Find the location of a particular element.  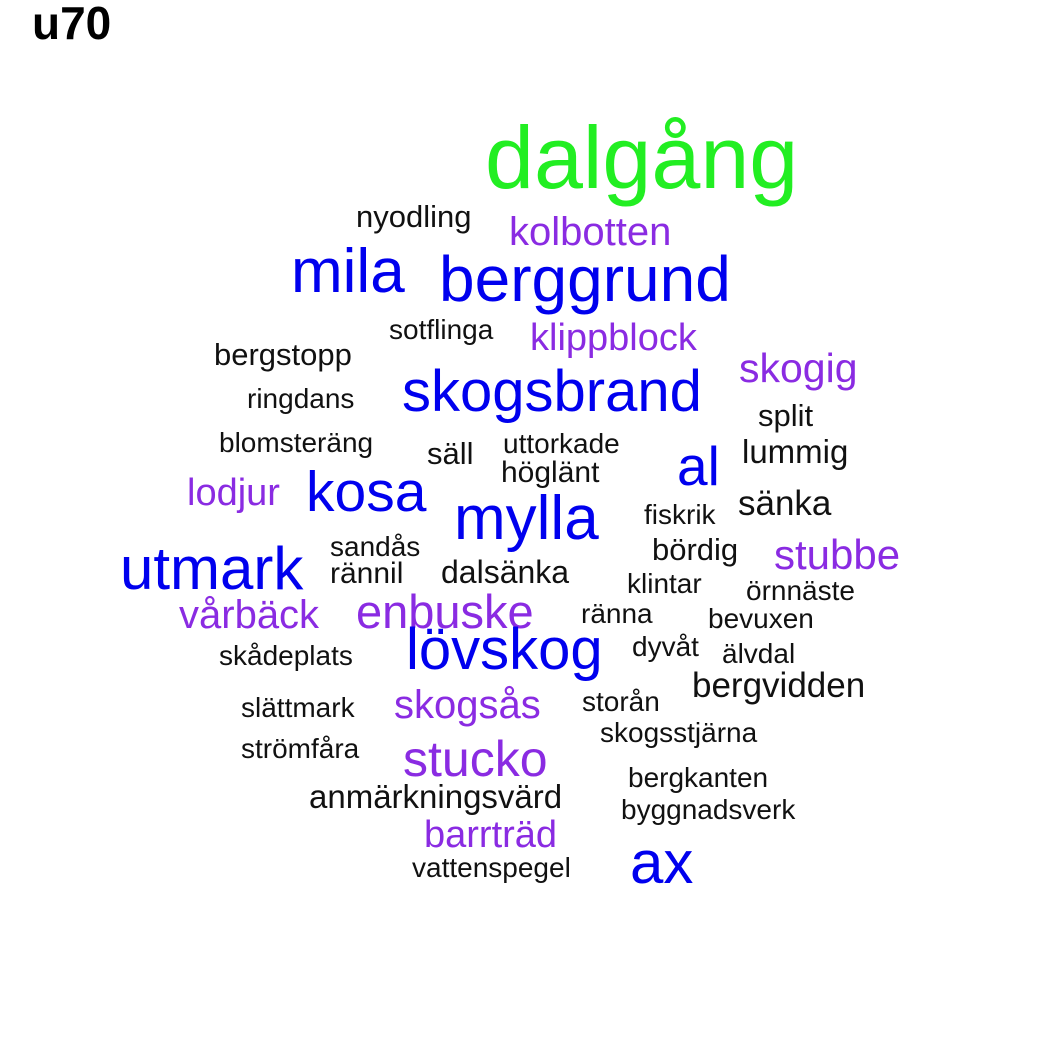

word-33: ränna is located at coordinates (617, 613).